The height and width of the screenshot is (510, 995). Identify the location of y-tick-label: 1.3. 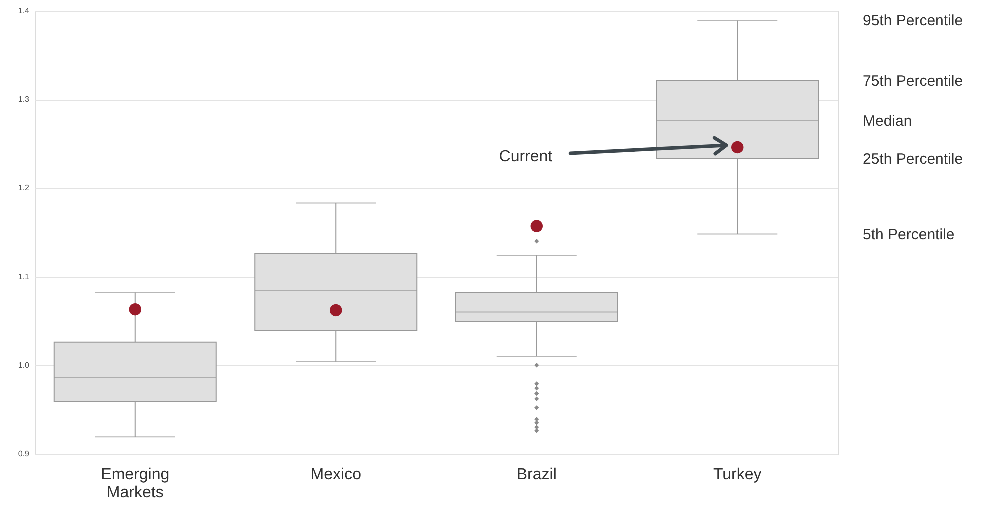
(24, 99).